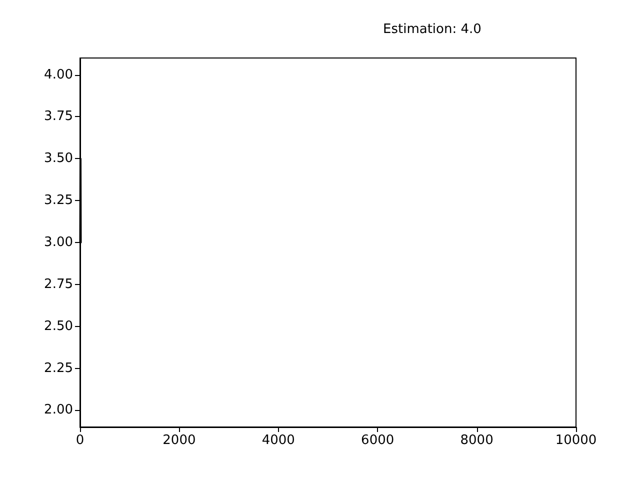  What do you see at coordinates (477, 440) in the screenshot?
I see `x-tick-label: 8000` at bounding box center [477, 440].